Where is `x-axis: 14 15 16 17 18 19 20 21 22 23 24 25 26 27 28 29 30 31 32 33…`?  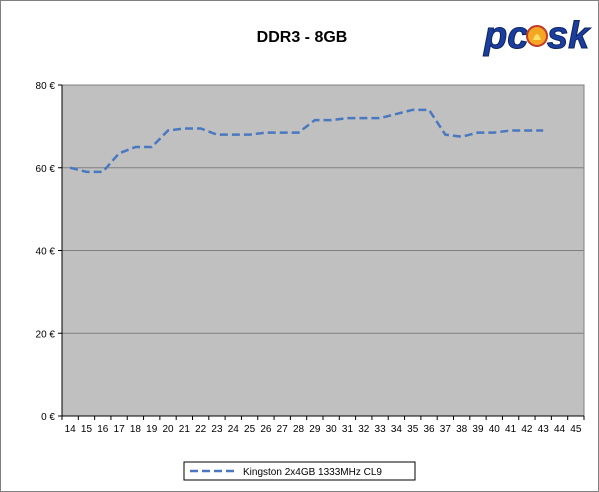 x-axis: 14 15 16 17 18 19 20 21 22 23 24 25 26 27 28 29 30 31 32 33… is located at coordinates (323, 425).